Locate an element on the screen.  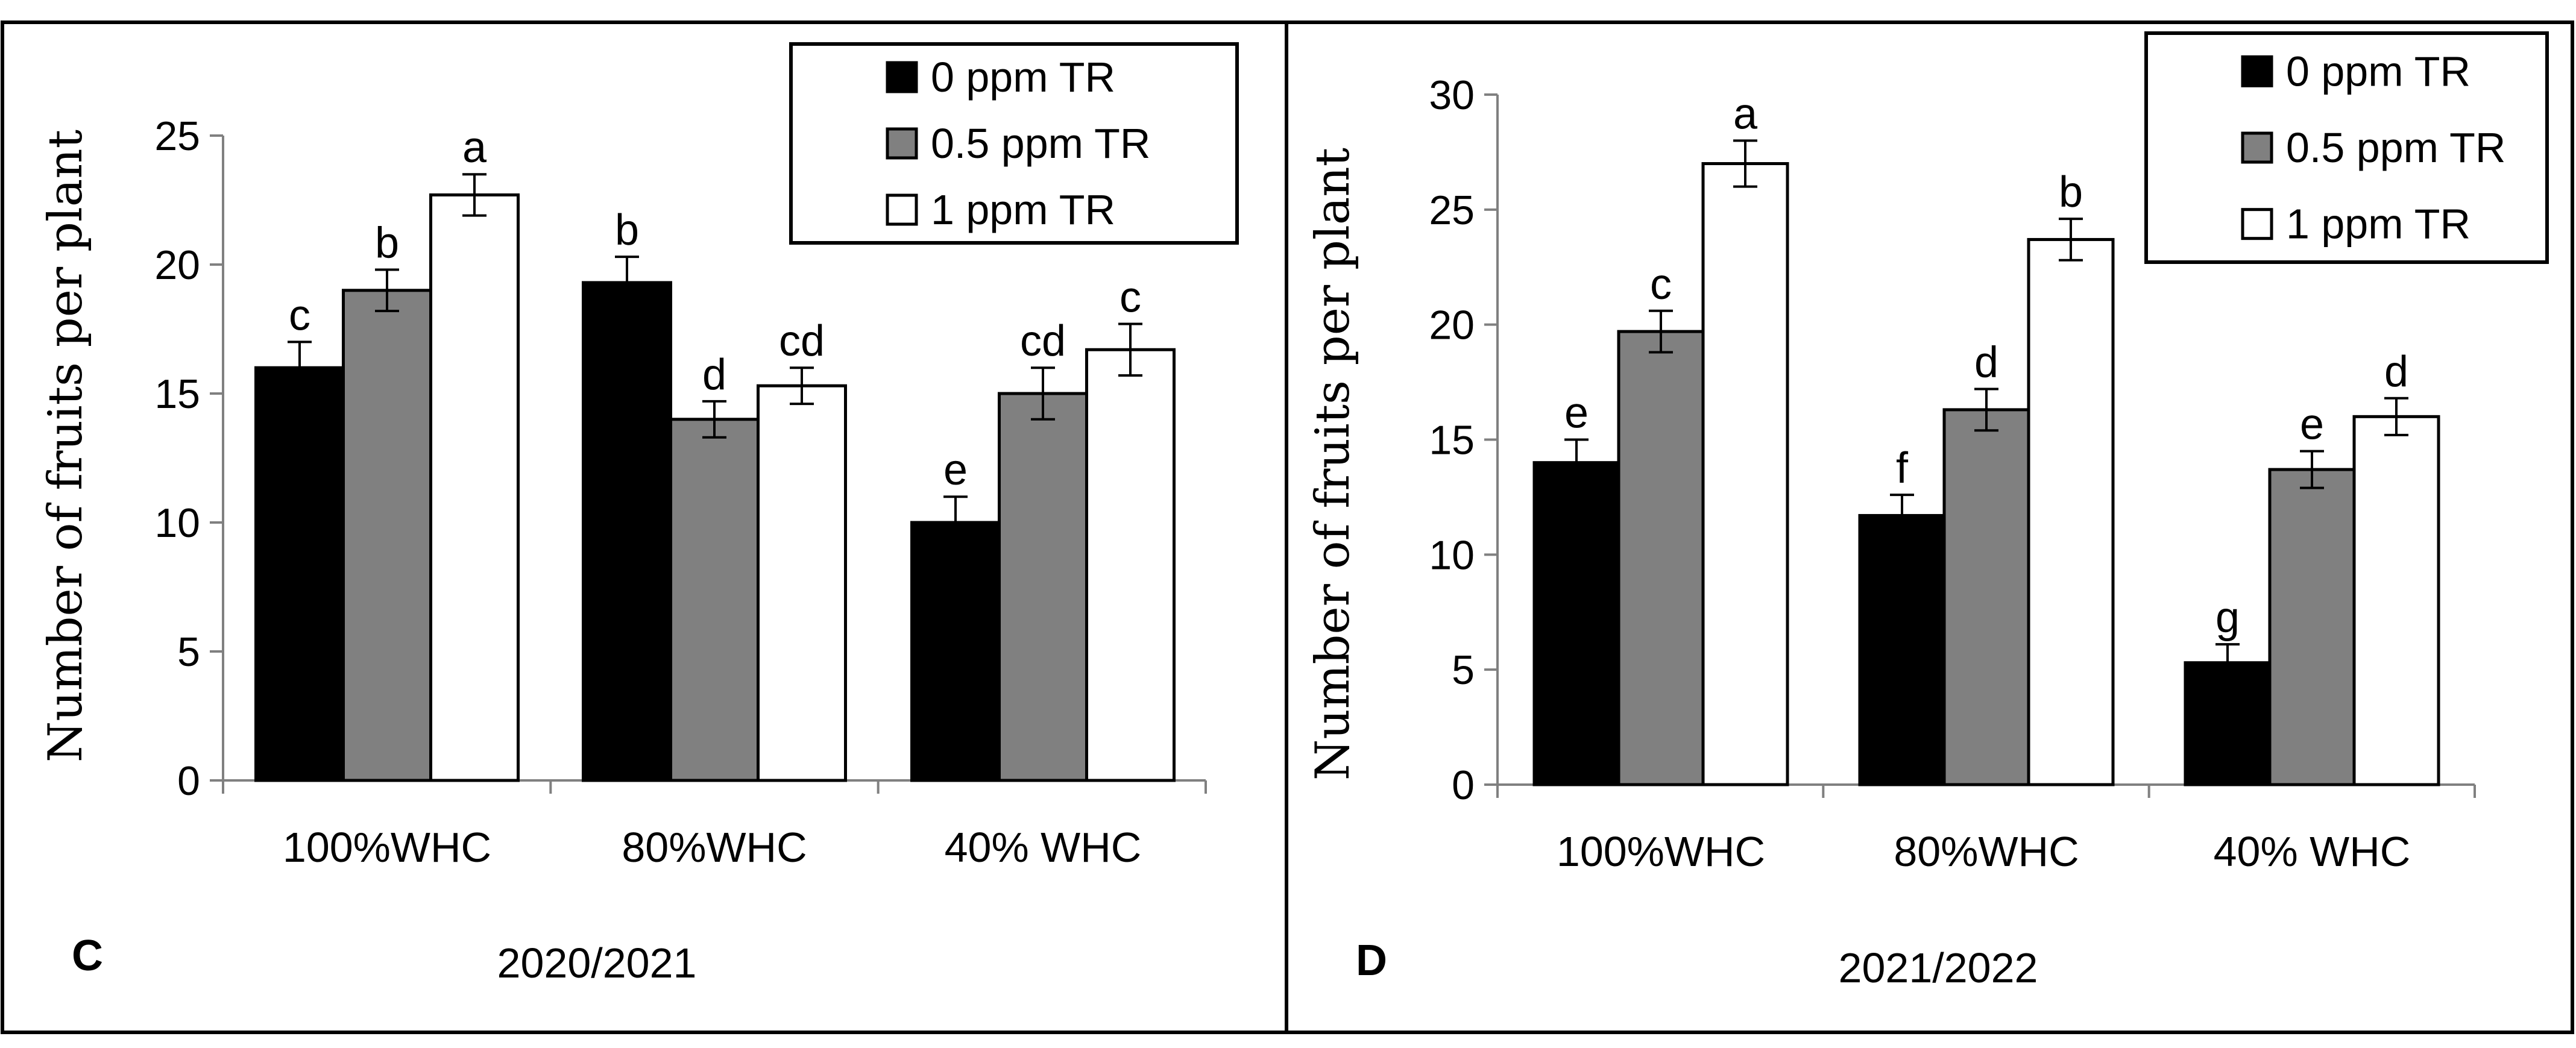
panel-caption: 2020/2021 is located at coordinates (597, 964).